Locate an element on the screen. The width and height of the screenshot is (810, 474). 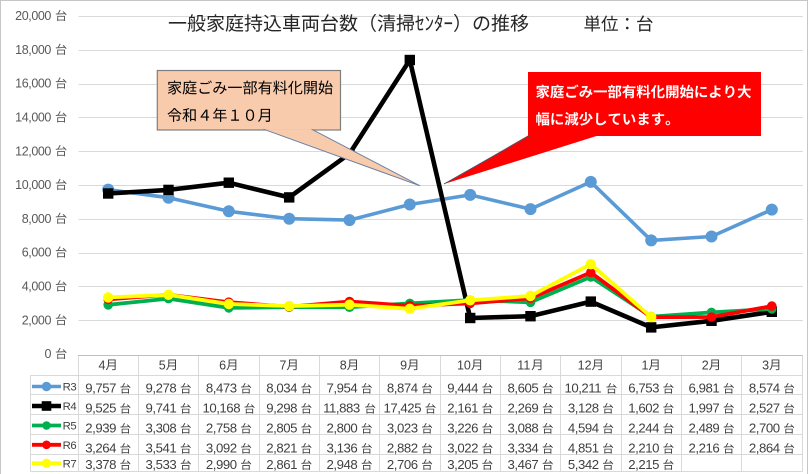
svg-text: 3,023 is located at coordinates (402, 428).